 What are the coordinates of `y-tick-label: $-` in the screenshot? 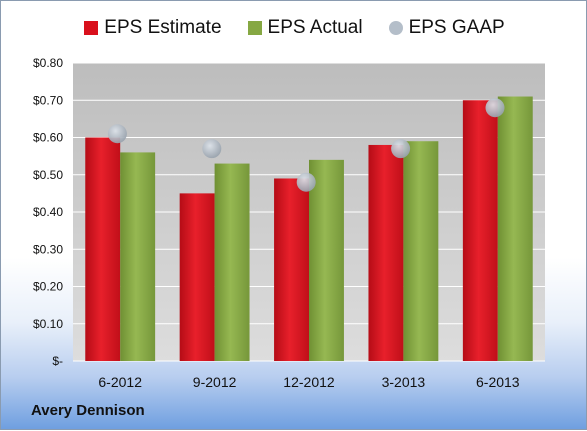 It's located at (57, 361).